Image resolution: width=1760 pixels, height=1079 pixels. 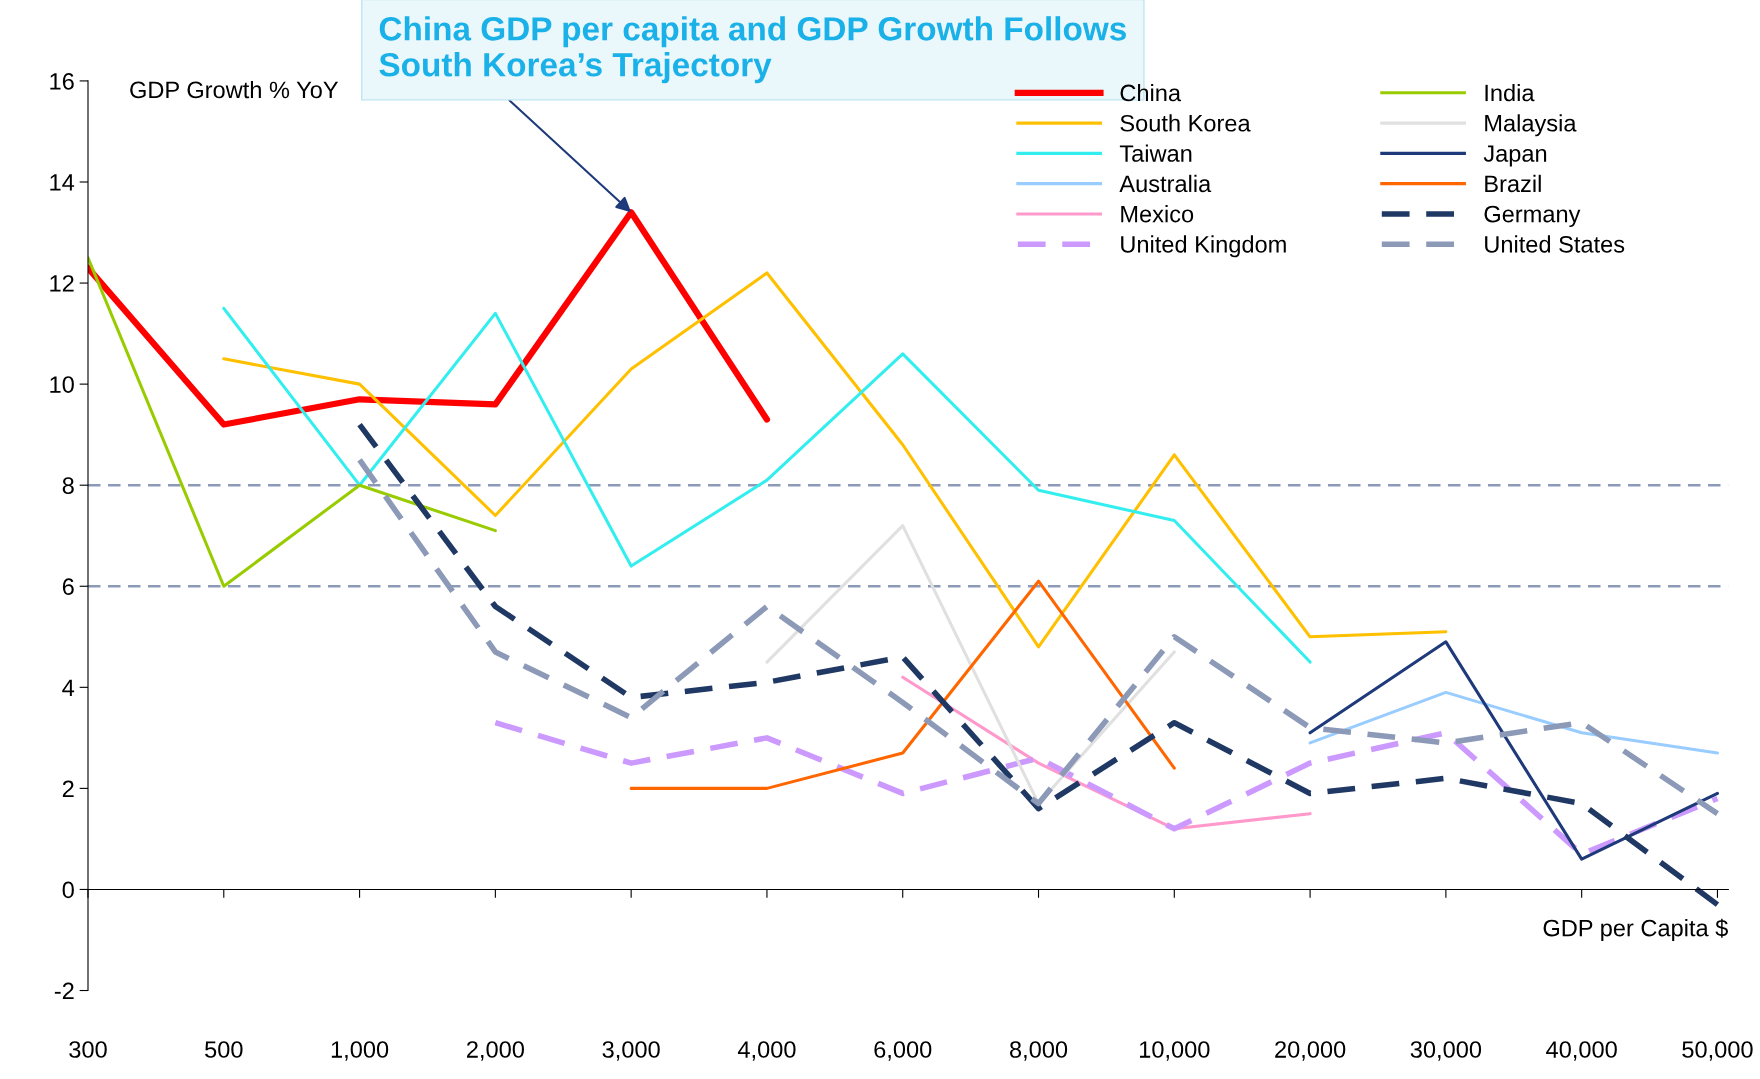 What do you see at coordinates (1039, 1051) in the screenshot?
I see `x-tick-label: 8,000` at bounding box center [1039, 1051].